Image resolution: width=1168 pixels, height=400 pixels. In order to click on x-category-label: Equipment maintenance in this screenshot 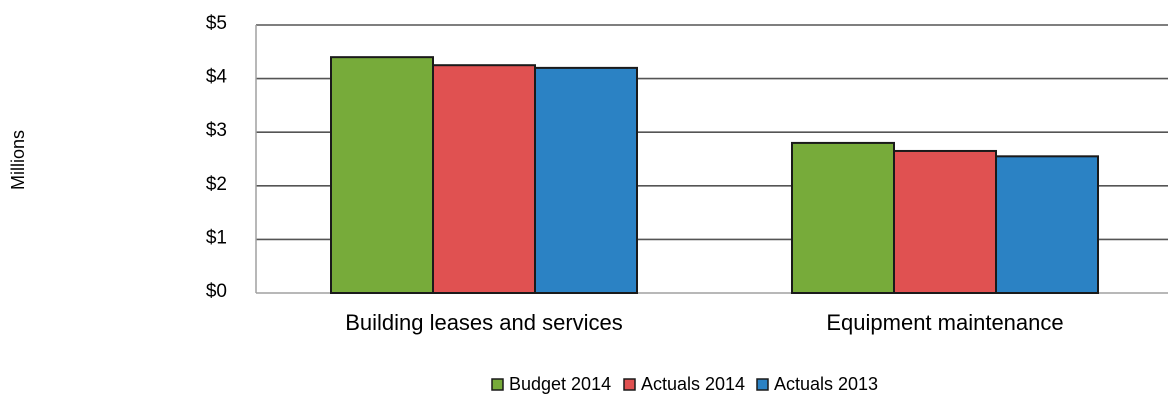, I will do `click(944, 322)`.